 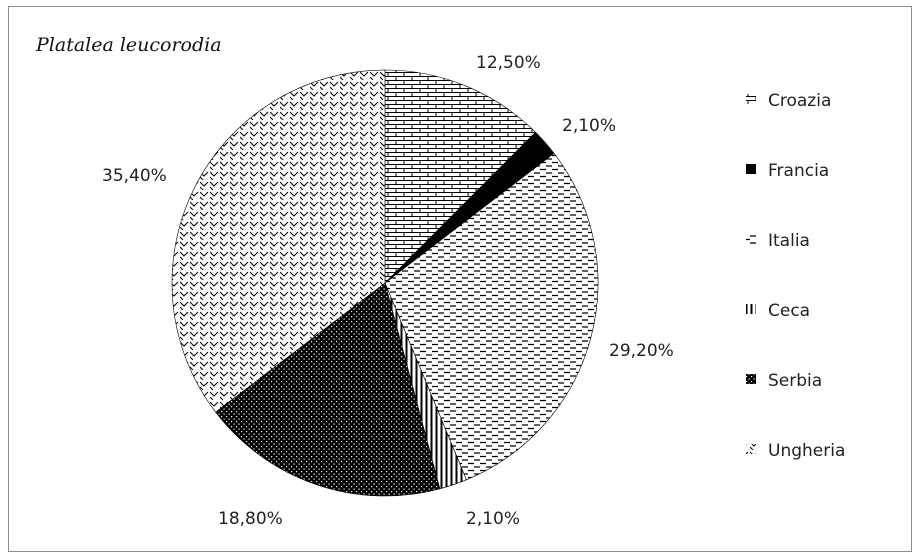 I want to click on data-label-italia: 29,20%, so click(x=641, y=351).